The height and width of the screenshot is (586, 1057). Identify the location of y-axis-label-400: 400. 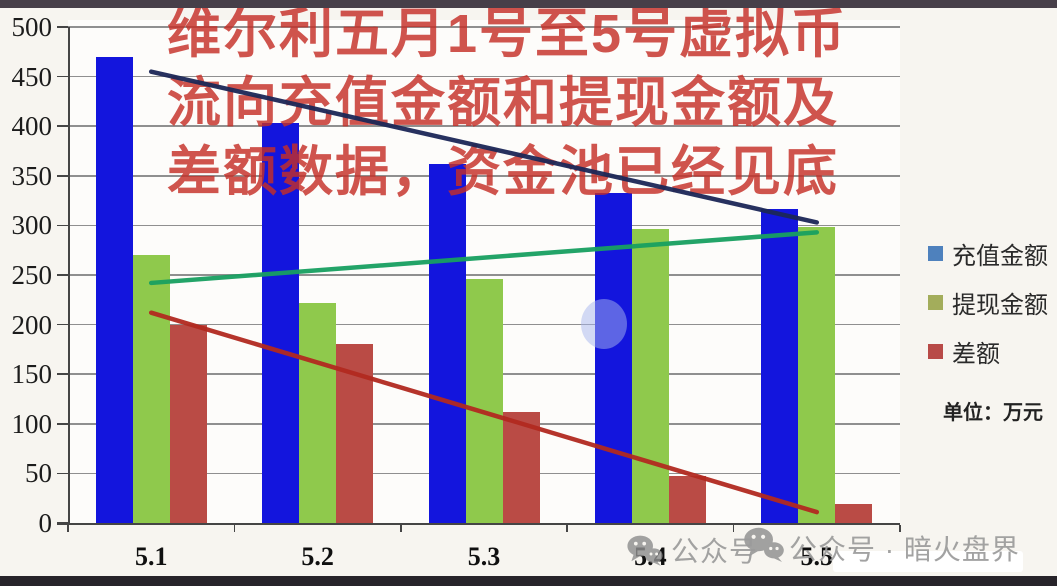
(32, 126).